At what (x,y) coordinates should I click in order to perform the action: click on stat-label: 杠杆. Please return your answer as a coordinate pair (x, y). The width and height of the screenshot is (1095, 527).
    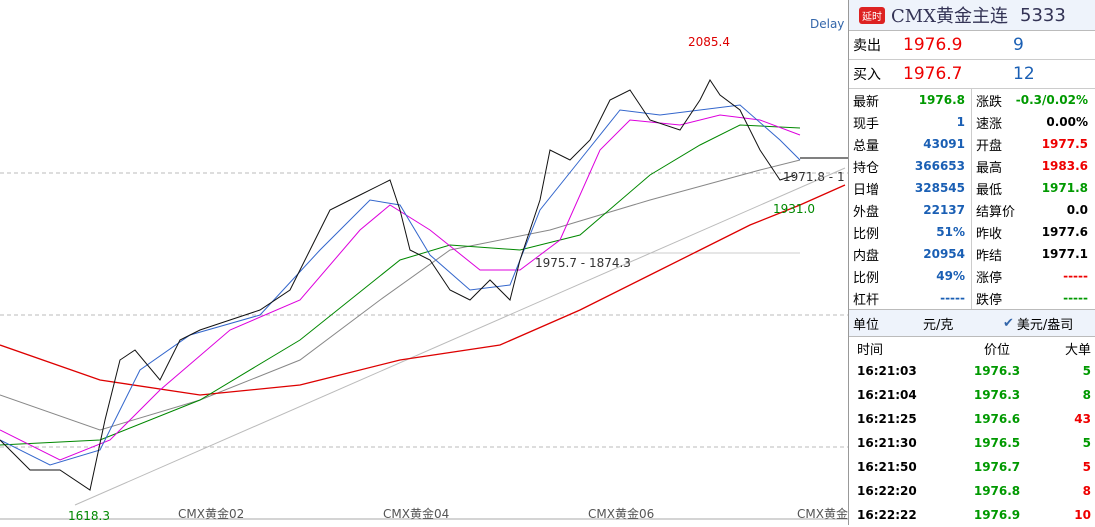
    Looking at the image, I should click on (866, 300).